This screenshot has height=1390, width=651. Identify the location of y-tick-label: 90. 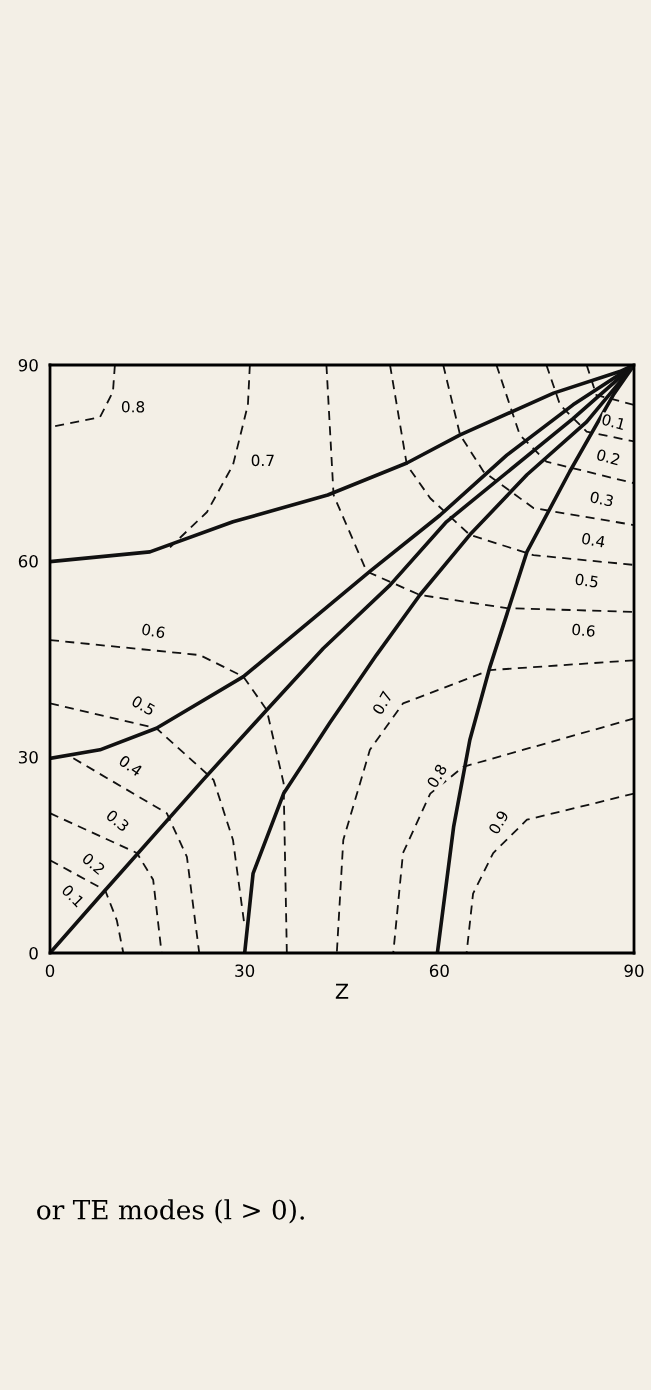
(28, 365).